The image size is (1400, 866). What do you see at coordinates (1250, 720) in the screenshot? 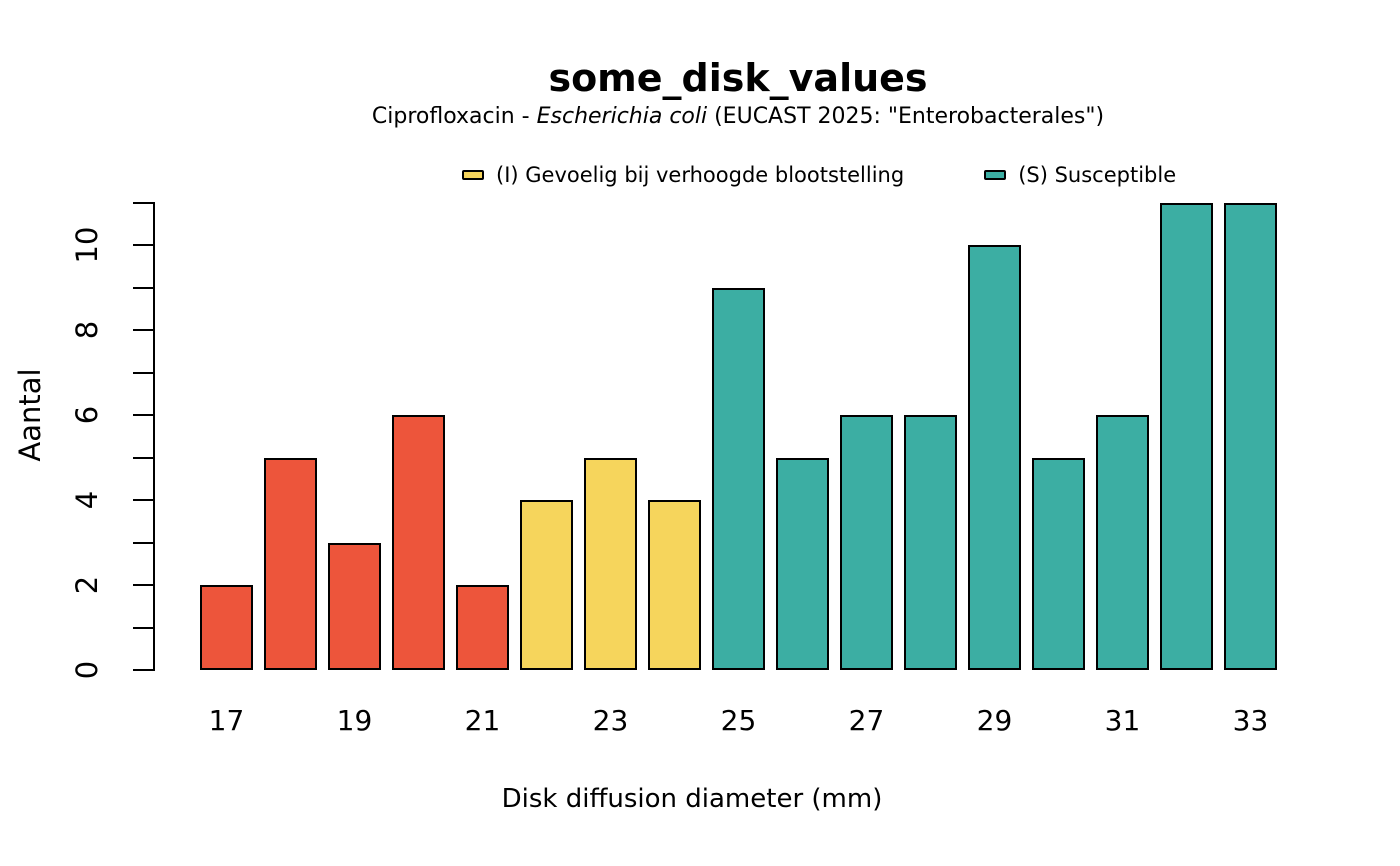
I see `x-axis-tick-label-33: 33` at bounding box center [1250, 720].